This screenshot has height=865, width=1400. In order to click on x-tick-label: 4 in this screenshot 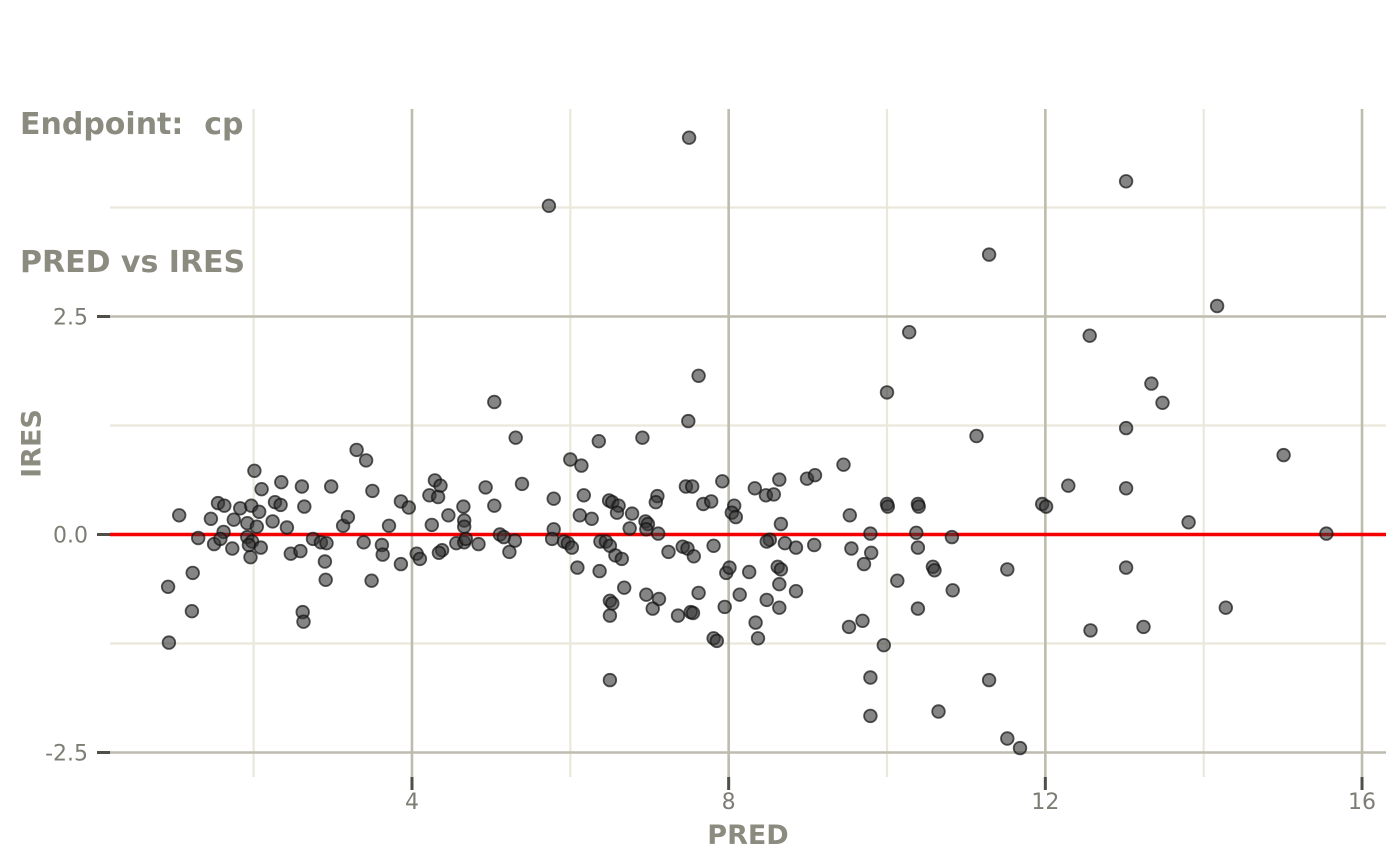, I will do `click(412, 802)`.